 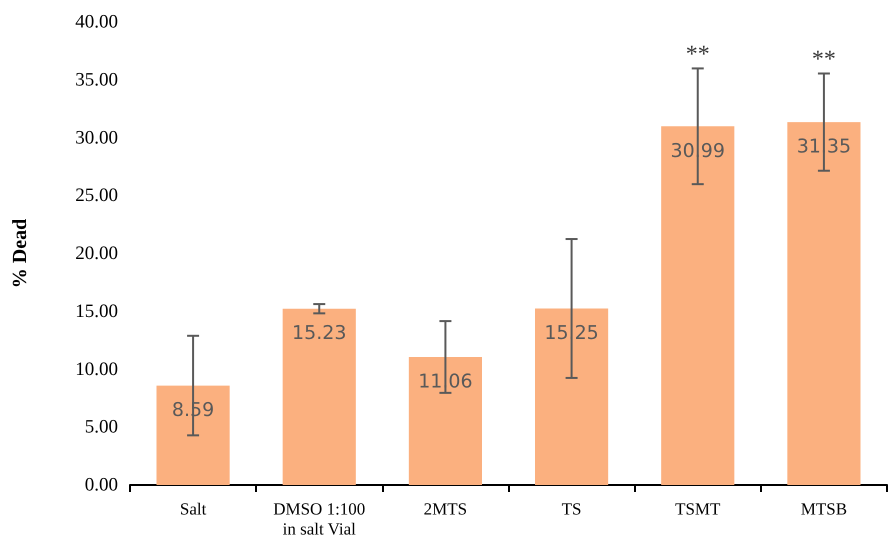 I want to click on x-tick-label: TS, so click(x=572, y=509).